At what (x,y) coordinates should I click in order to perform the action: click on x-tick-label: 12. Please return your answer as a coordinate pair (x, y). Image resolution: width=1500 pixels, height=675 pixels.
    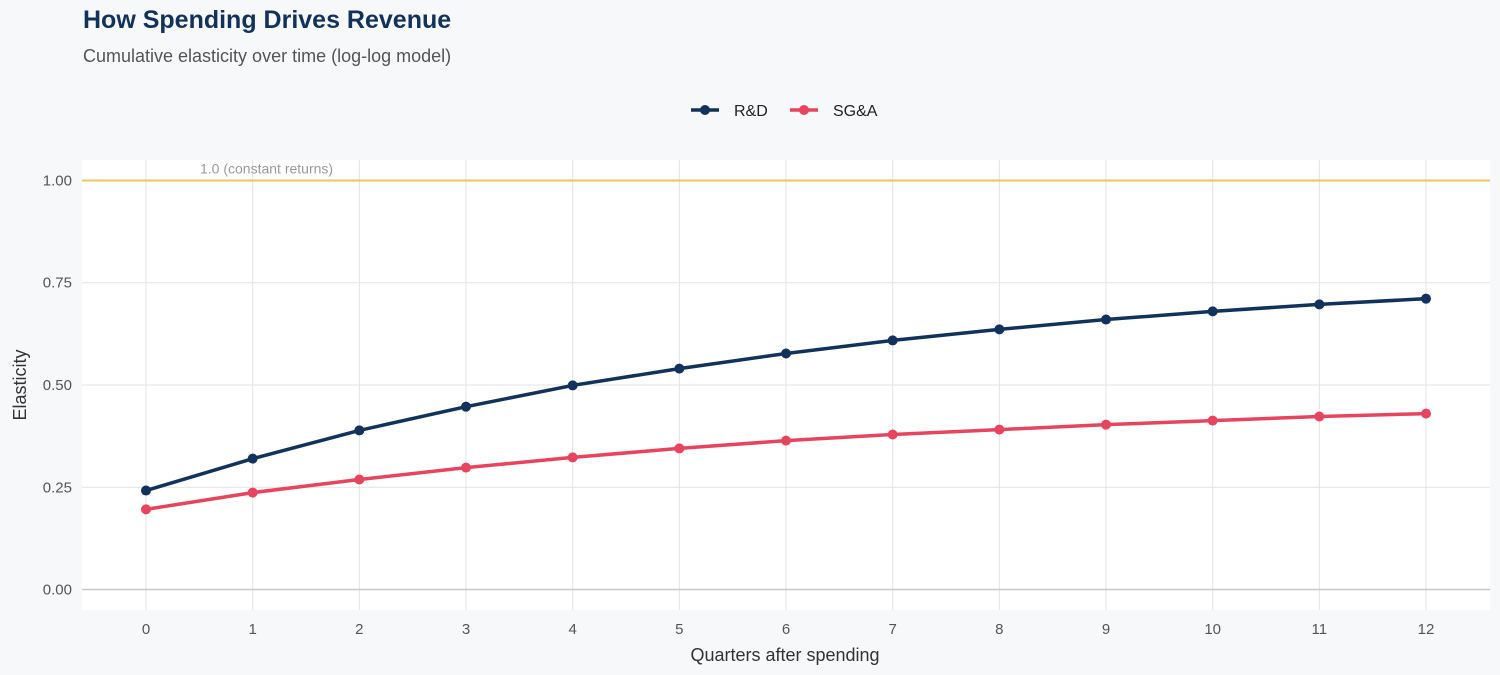
    Looking at the image, I should click on (1426, 629).